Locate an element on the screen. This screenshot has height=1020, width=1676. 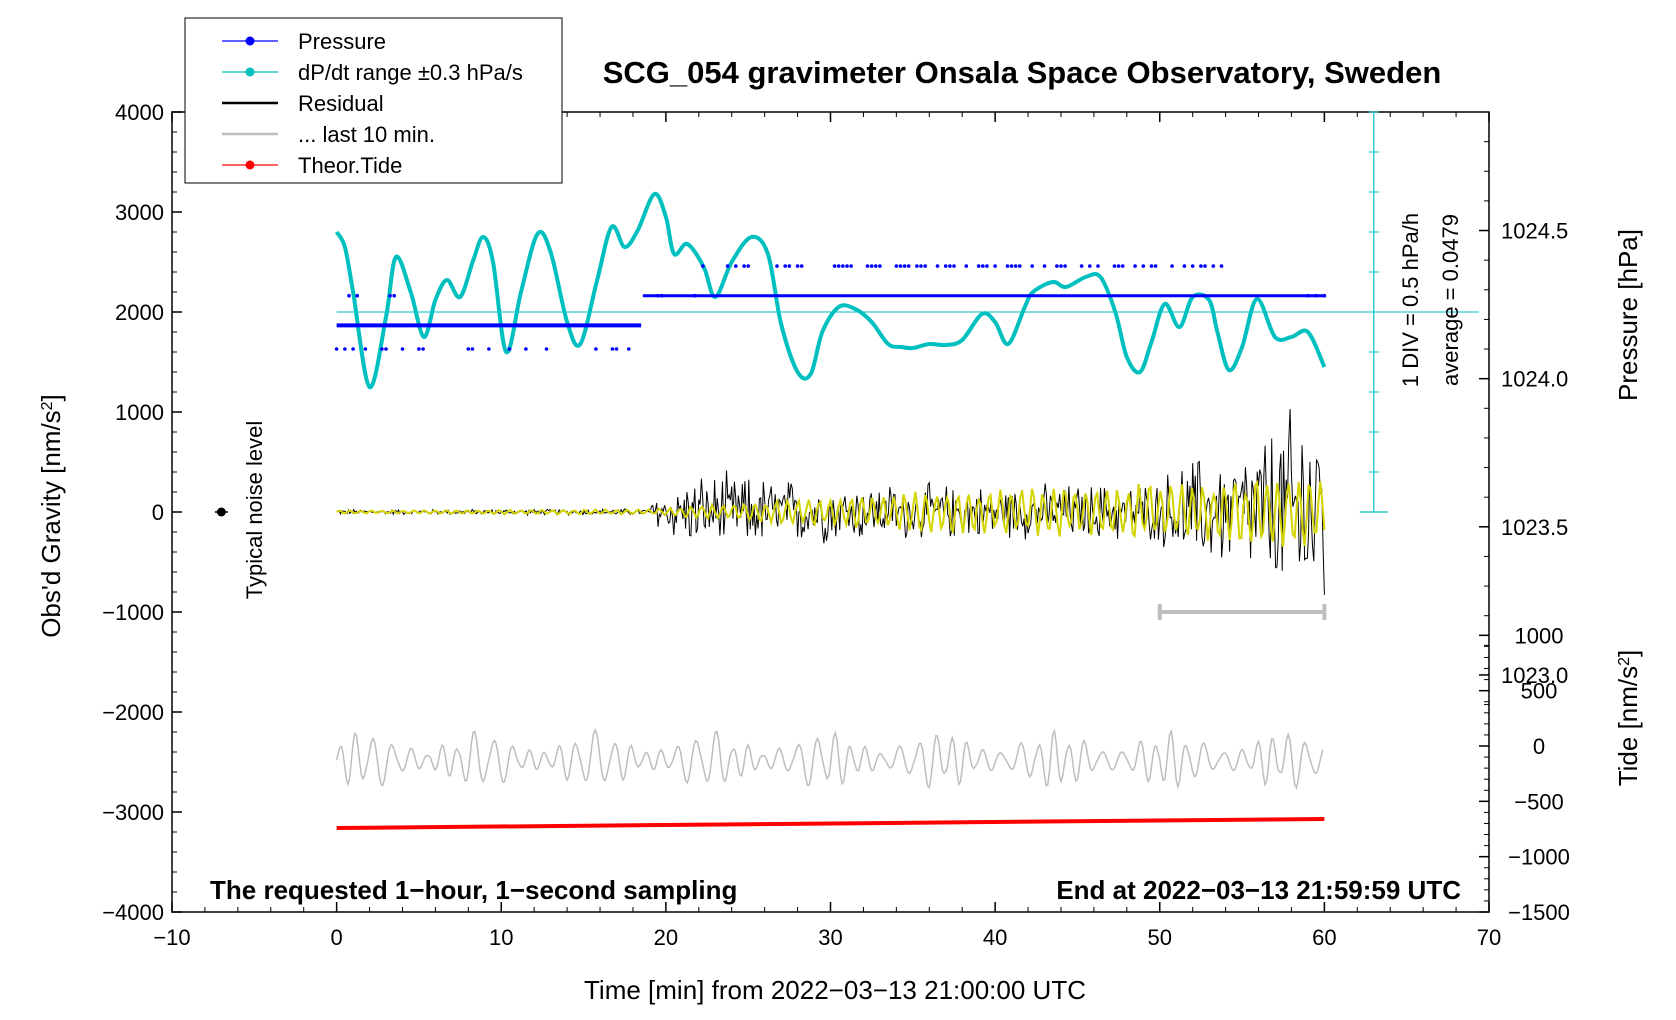
tide-tick-label: −1500 is located at coordinates (1539, 912).